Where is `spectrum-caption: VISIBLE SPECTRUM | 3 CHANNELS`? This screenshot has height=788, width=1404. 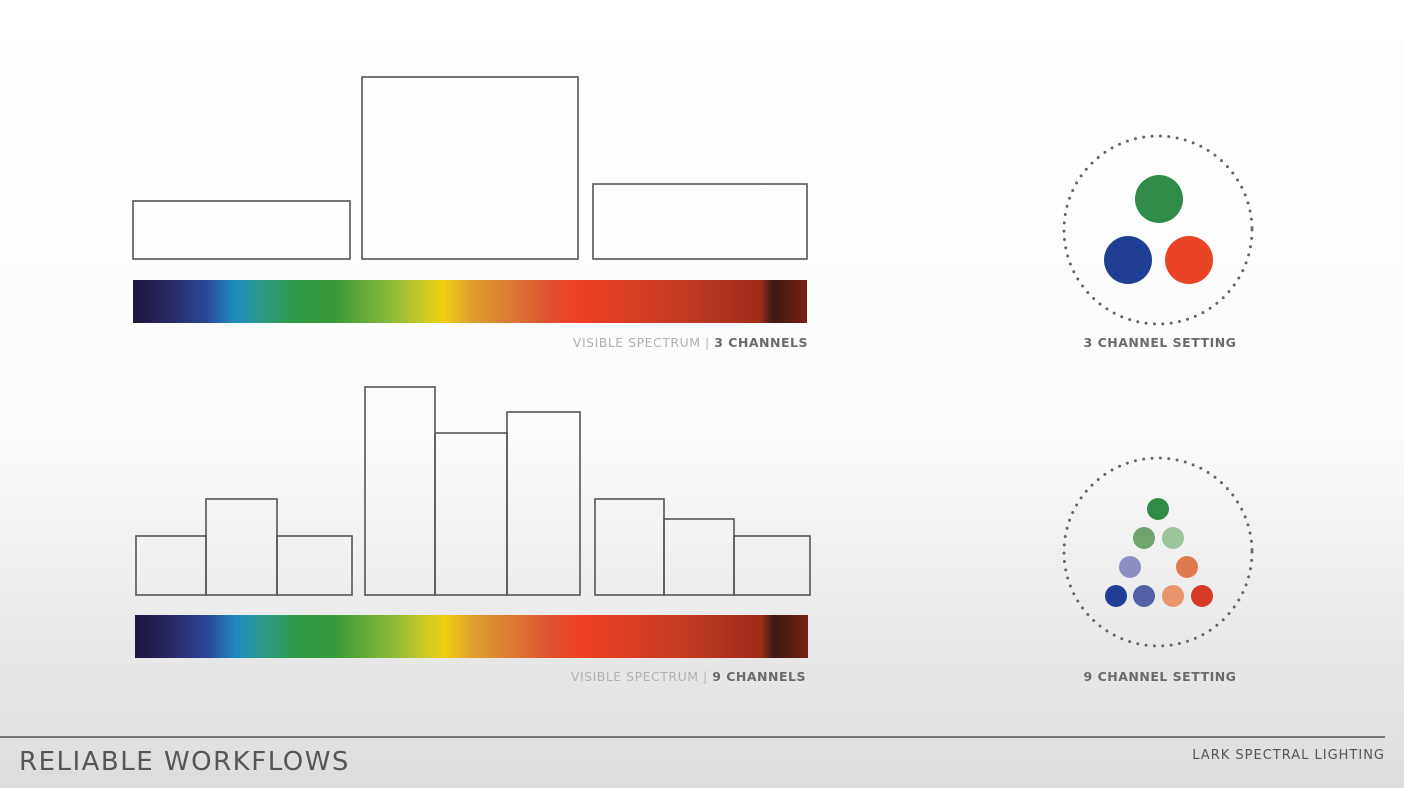 spectrum-caption: VISIBLE SPECTRUM | 3 CHANNELS is located at coordinates (690, 342).